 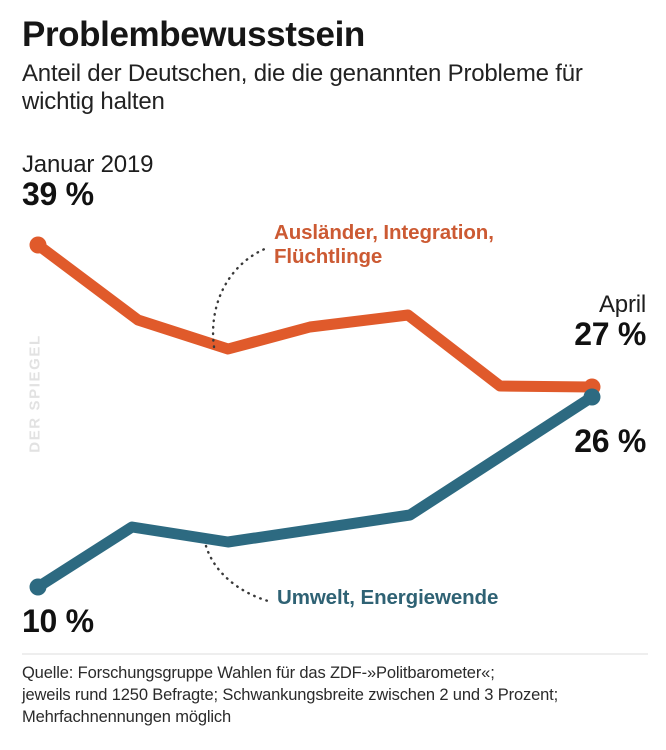 I want to click on start-value-group-umwelt: 10 %, so click(x=58, y=621).